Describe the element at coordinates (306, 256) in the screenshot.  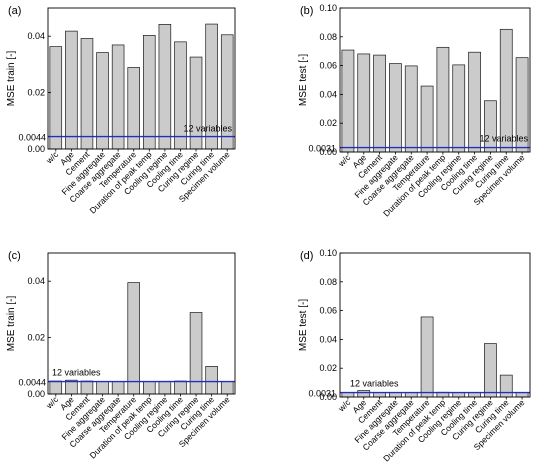
I see `panel-label: (d)` at that location.